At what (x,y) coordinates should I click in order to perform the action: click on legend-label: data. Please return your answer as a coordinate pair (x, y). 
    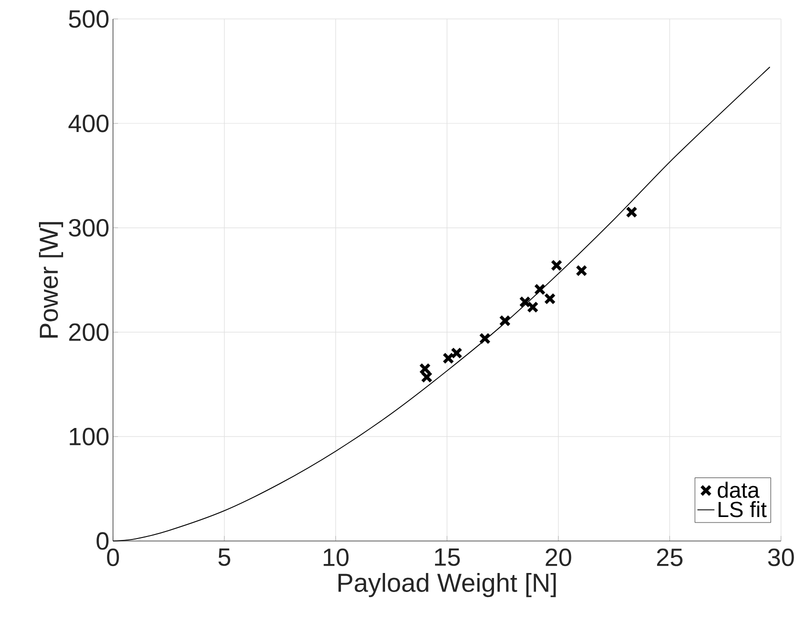
    Looking at the image, I should click on (739, 490).